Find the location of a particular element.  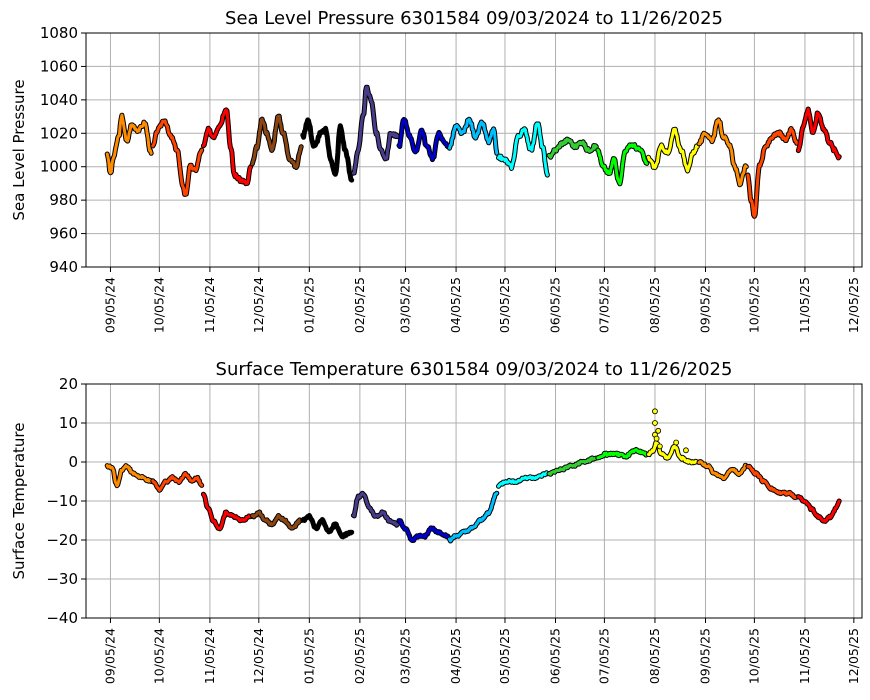

y-tick-label: 1040 is located at coordinates (59, 100).